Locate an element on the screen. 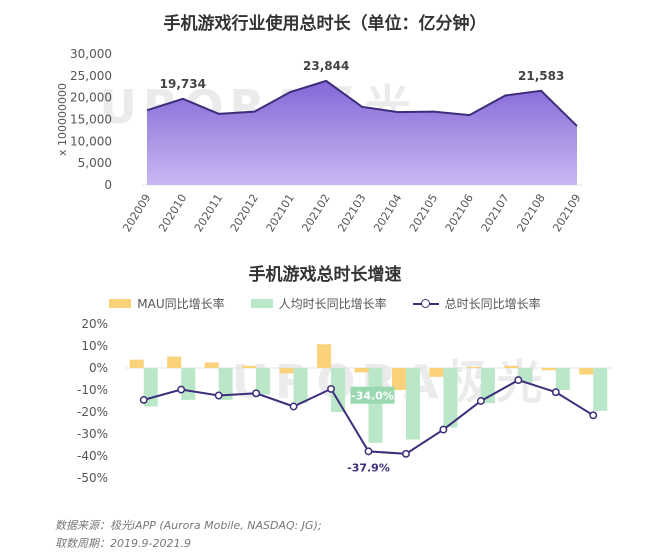 This screenshot has width=650, height=555. chart2-data-label: -37.9% is located at coordinates (368, 467).